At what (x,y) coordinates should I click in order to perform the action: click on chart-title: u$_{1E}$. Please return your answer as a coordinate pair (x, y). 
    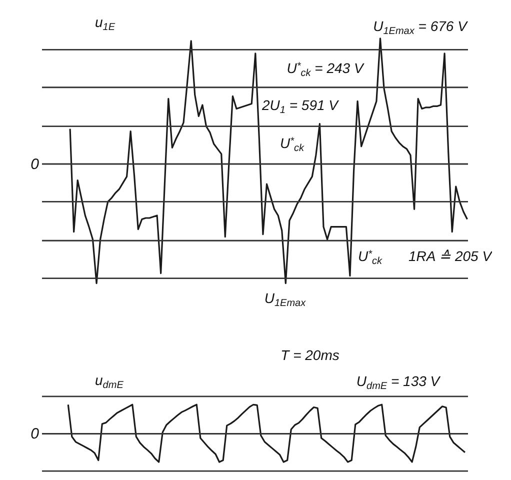
    Looking at the image, I should click on (105, 23).